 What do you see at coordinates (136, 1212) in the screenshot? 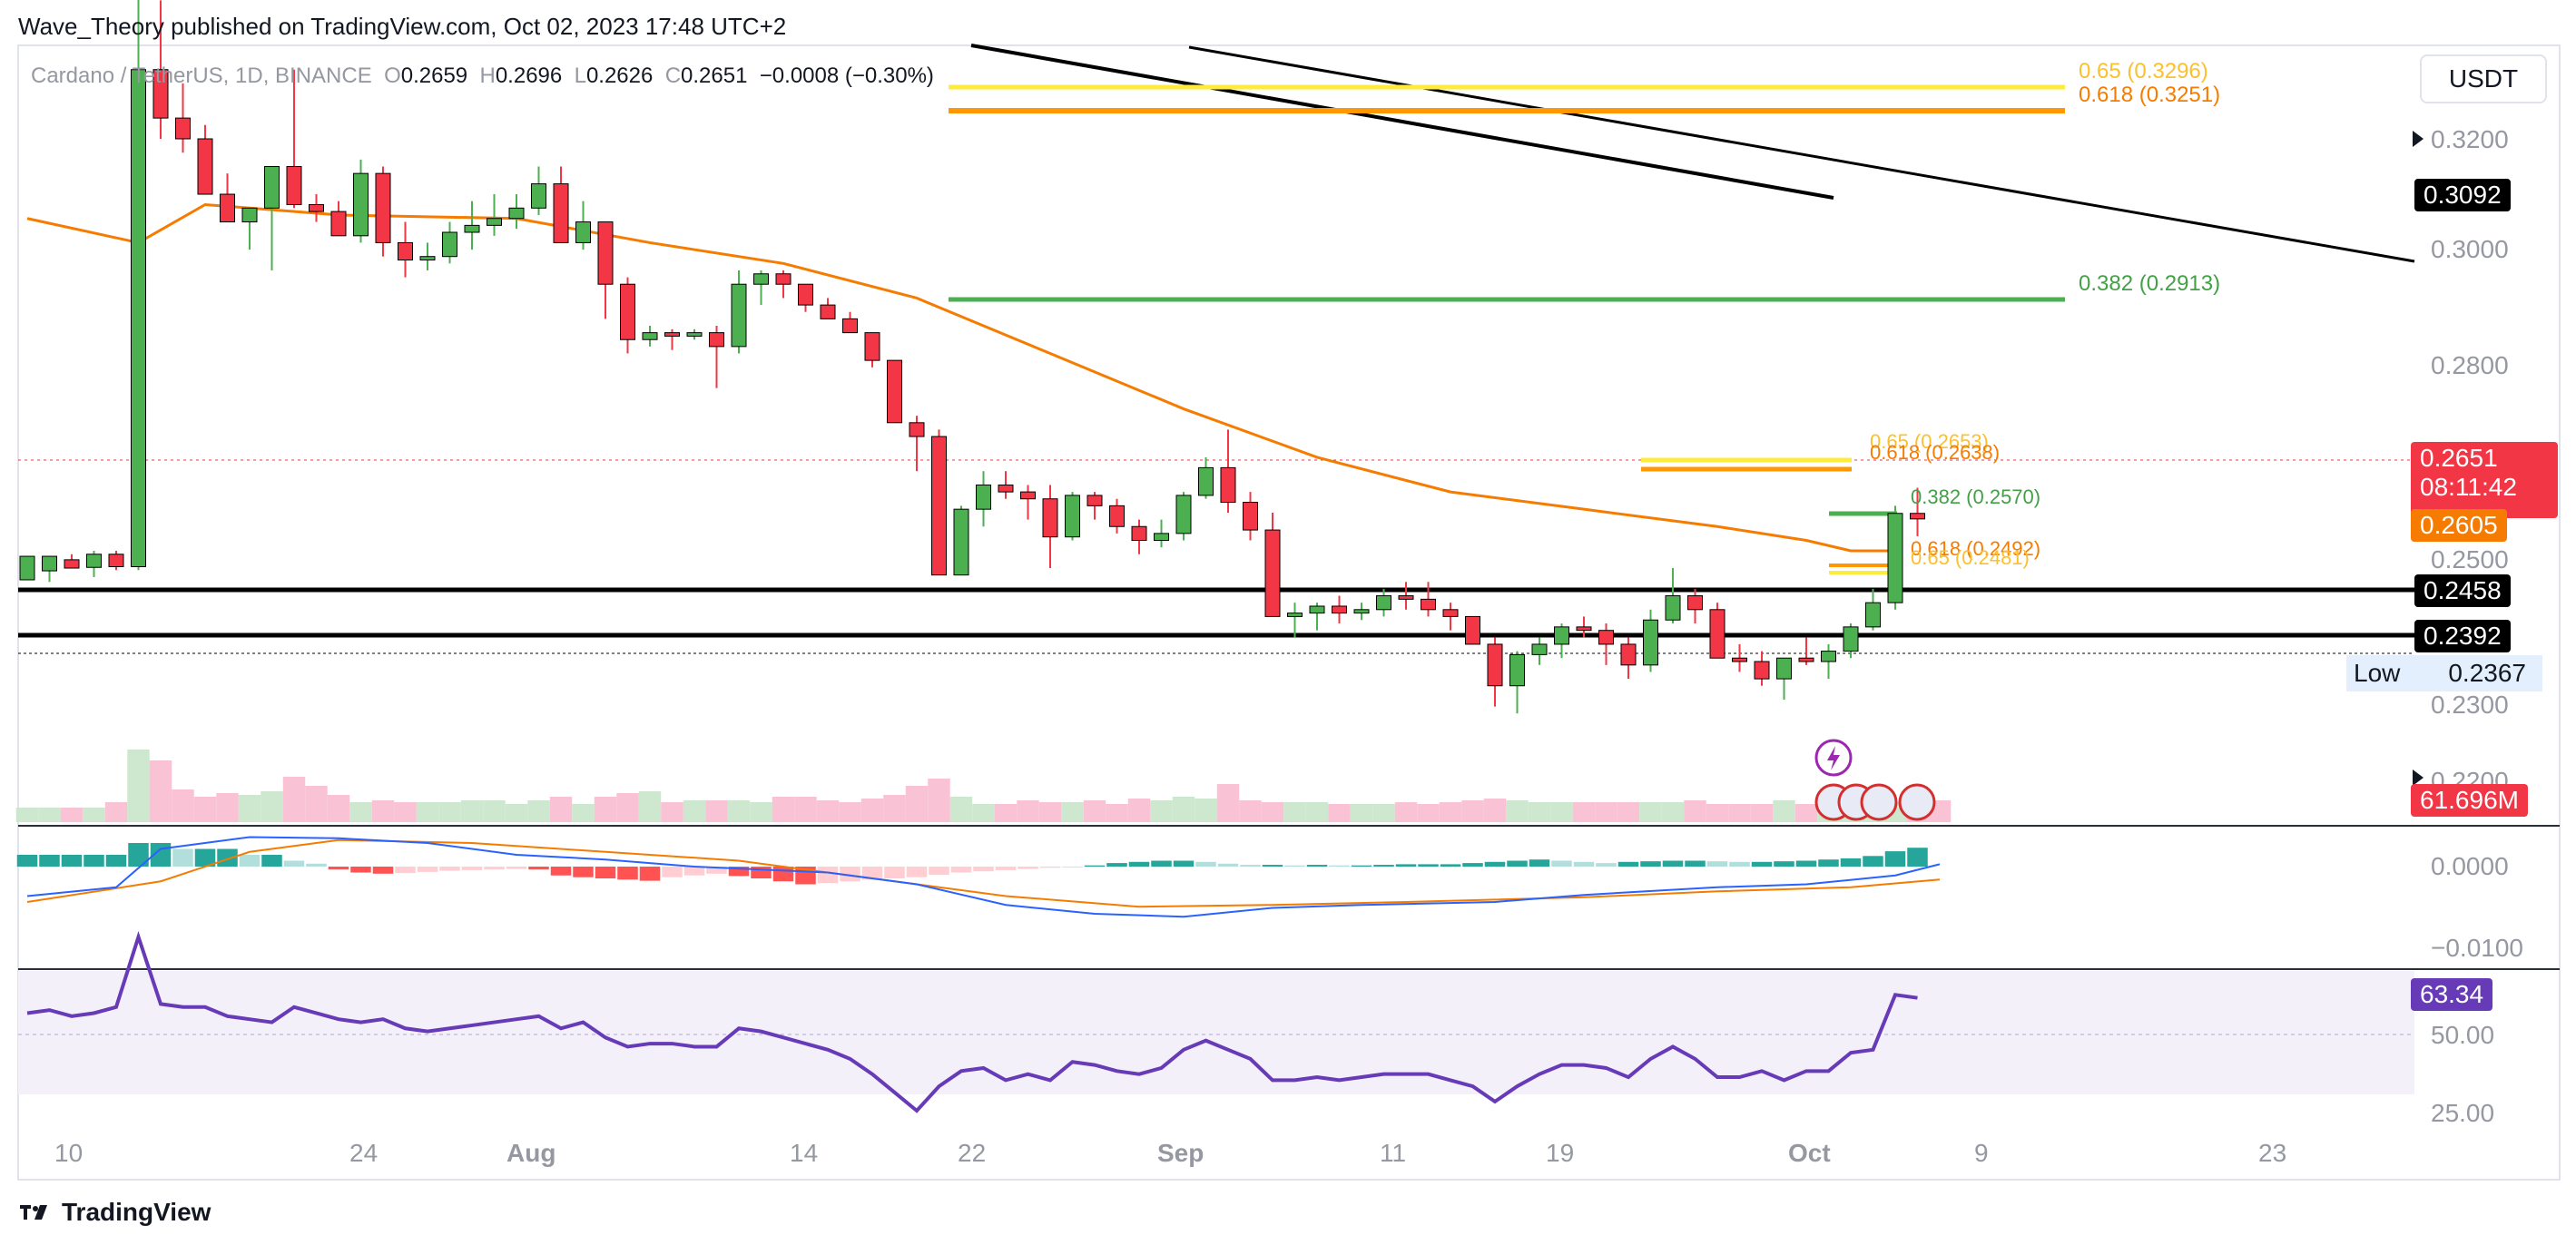
I see `brand-text: TradingView` at bounding box center [136, 1212].